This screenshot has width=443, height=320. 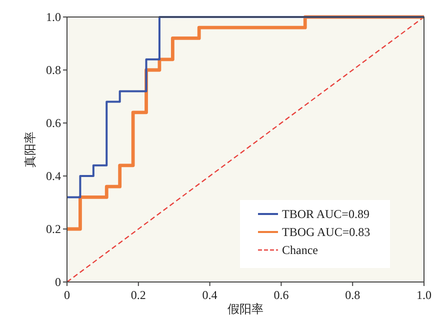 What do you see at coordinates (281, 295) in the screenshot?
I see `x-tick-label: 0.6` at bounding box center [281, 295].